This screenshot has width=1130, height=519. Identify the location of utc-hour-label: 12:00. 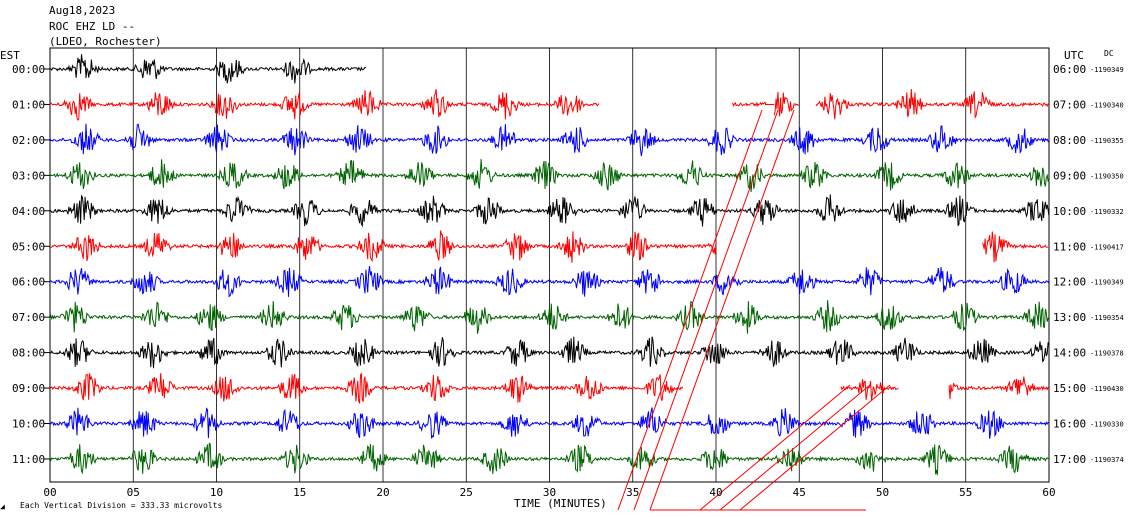
(1069, 282).